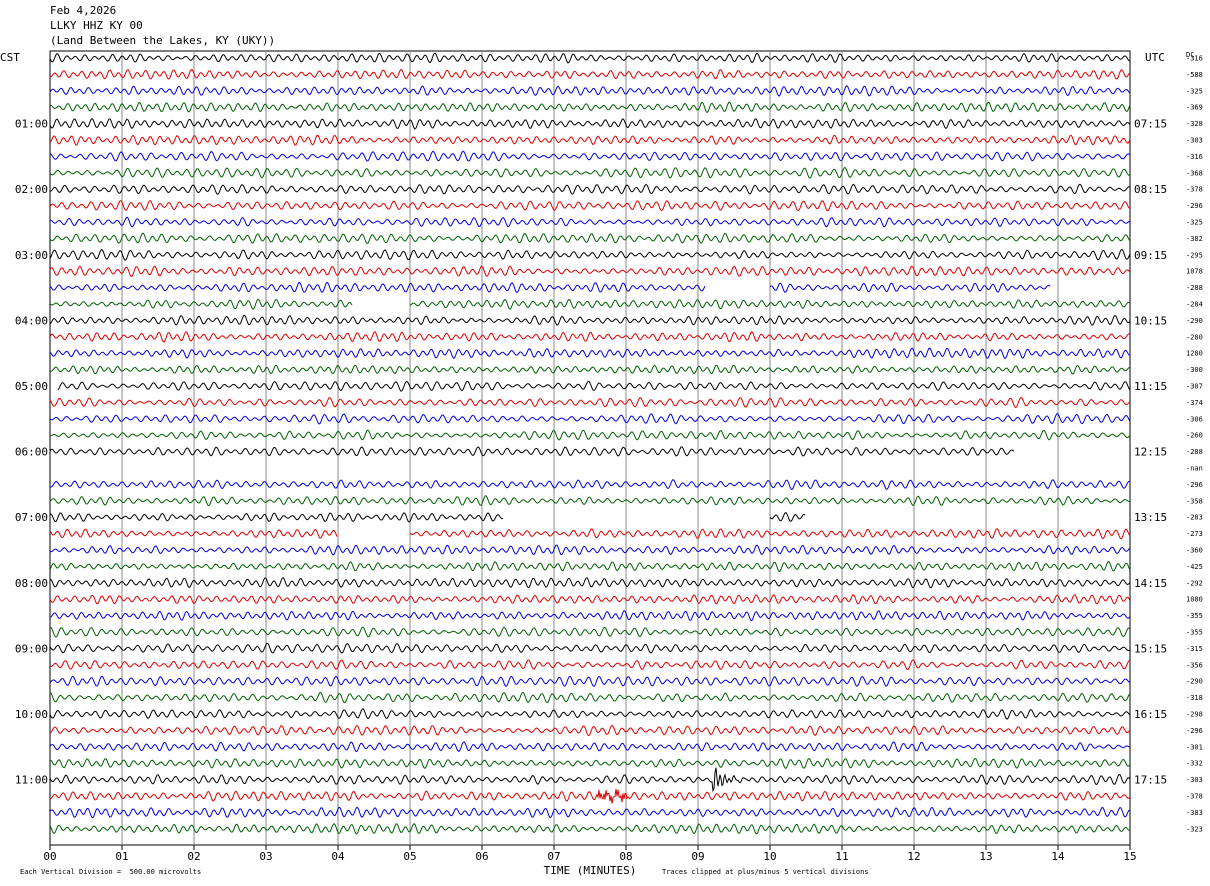 The image size is (1210, 886). I want to click on dc-offset-label: -374, so click(1194, 403).